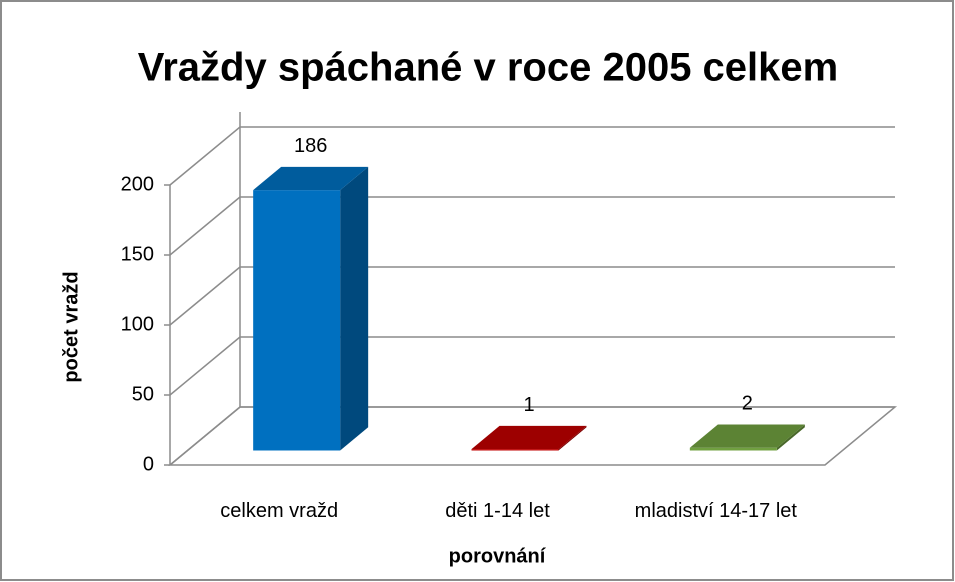 The width and height of the screenshot is (955, 582). I want to click on y-tick-label: 0, so click(148, 464).